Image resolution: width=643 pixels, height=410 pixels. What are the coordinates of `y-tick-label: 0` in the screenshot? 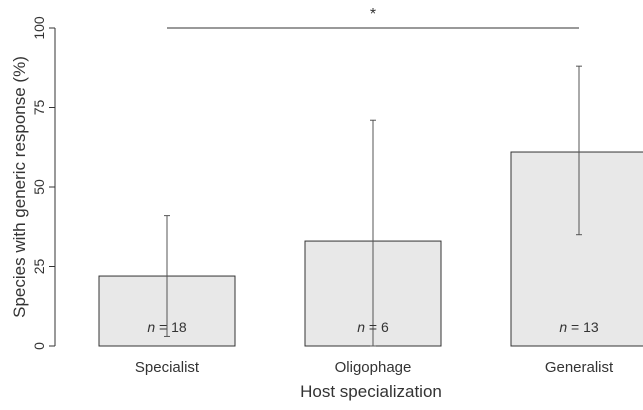 It's located at (39, 346).